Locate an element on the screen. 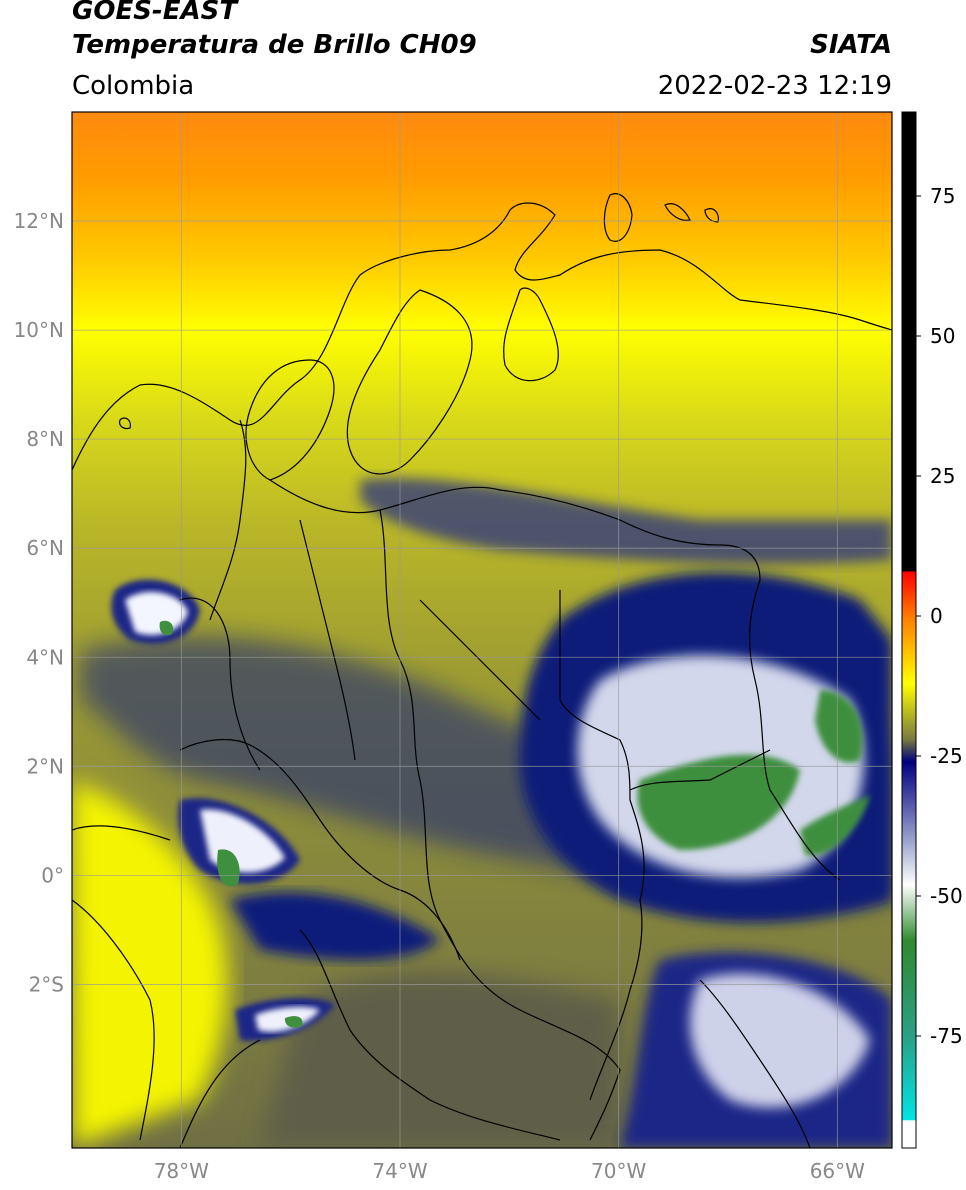 This screenshot has width=966, height=1190. datetime-label: 2022-02-23 12:19 is located at coordinates (774, 86).